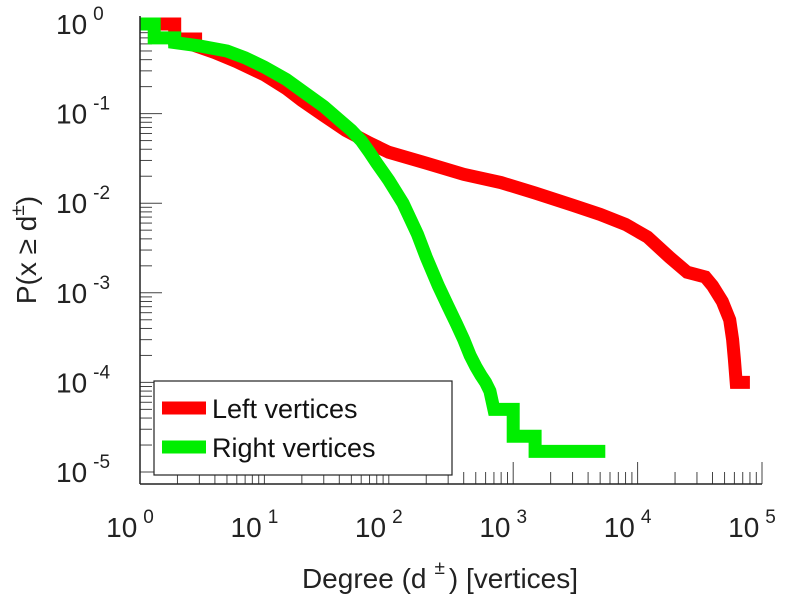  Describe the element at coordinates (83, 291) in the screenshot. I see `y-tick-label: 10 -3` at that location.